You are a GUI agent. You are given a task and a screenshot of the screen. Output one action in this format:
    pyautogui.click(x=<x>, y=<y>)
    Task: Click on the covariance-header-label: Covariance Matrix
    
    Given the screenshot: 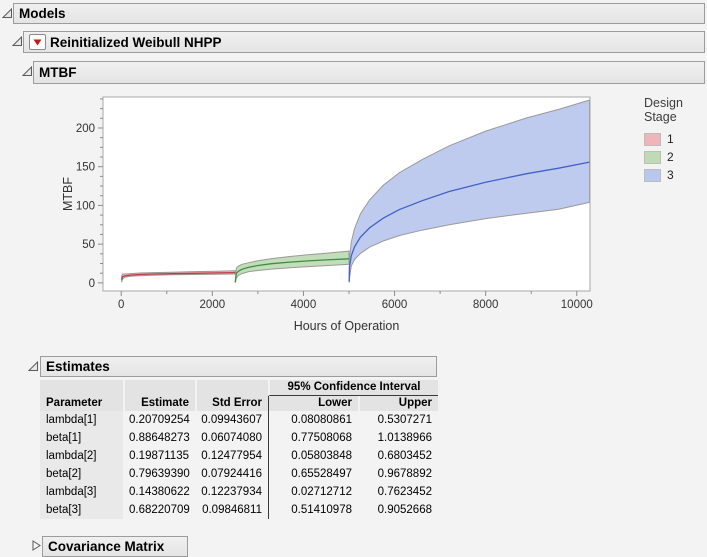 What is the action you would take?
    pyautogui.click(x=106, y=546)
    